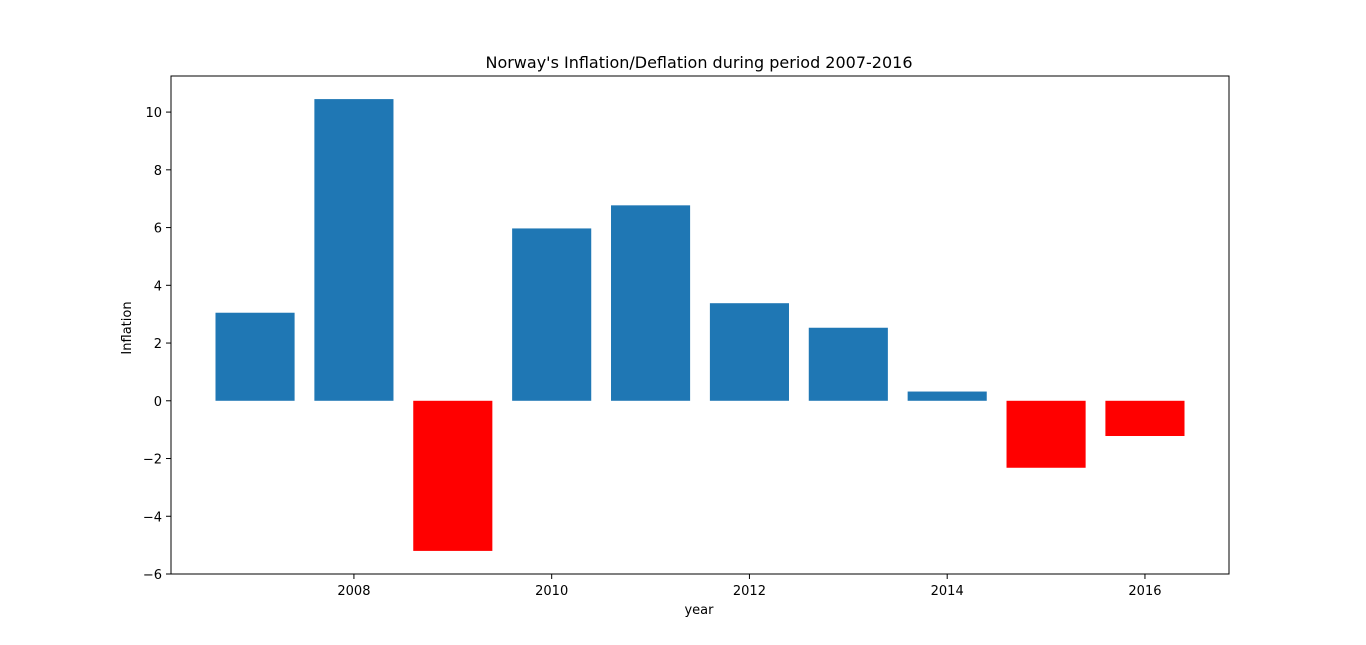  What do you see at coordinates (158, 402) in the screenshot?
I see `y-tick-label: 0` at bounding box center [158, 402].